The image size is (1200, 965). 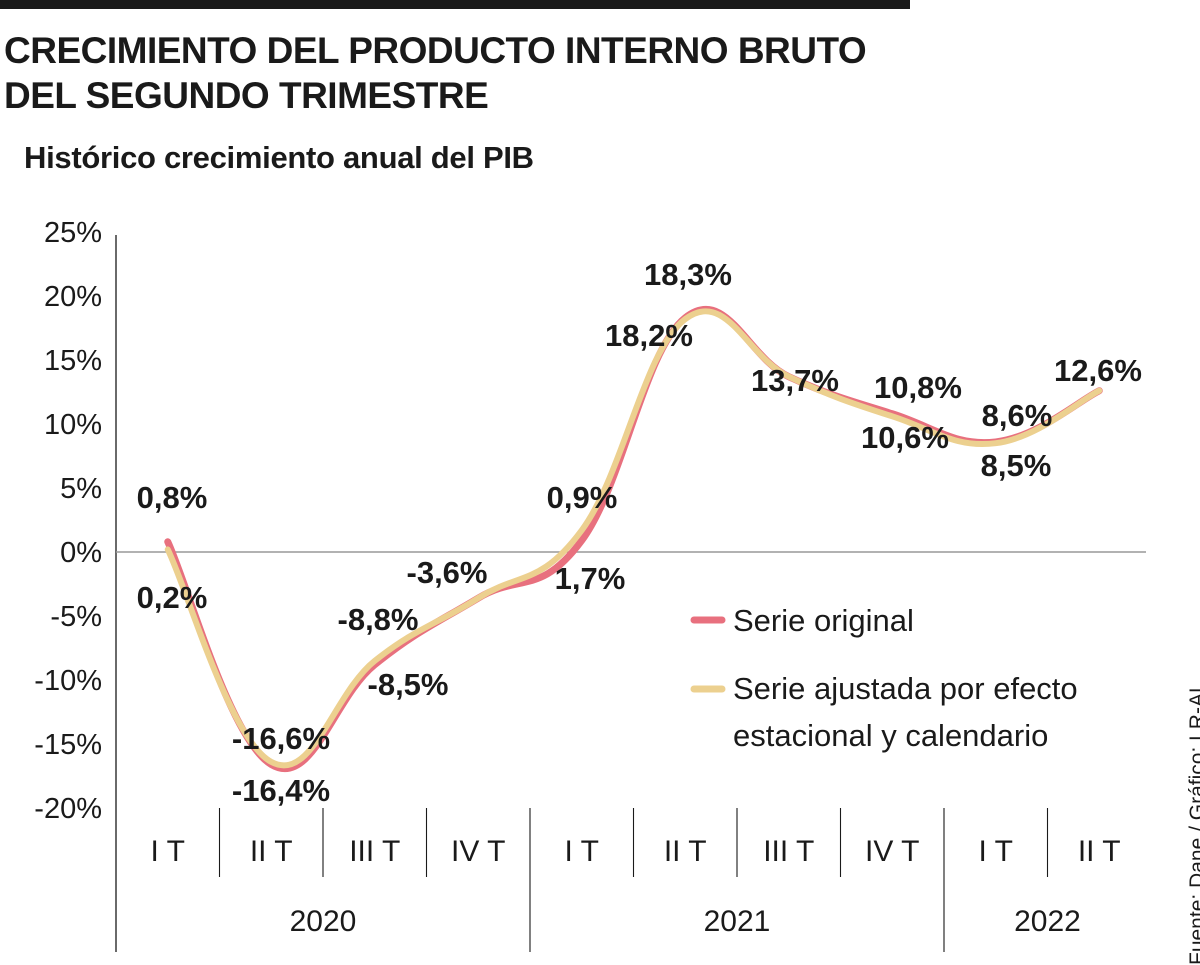 What do you see at coordinates (76, 617) in the screenshot?
I see `y-tick-label: -5%` at bounding box center [76, 617].